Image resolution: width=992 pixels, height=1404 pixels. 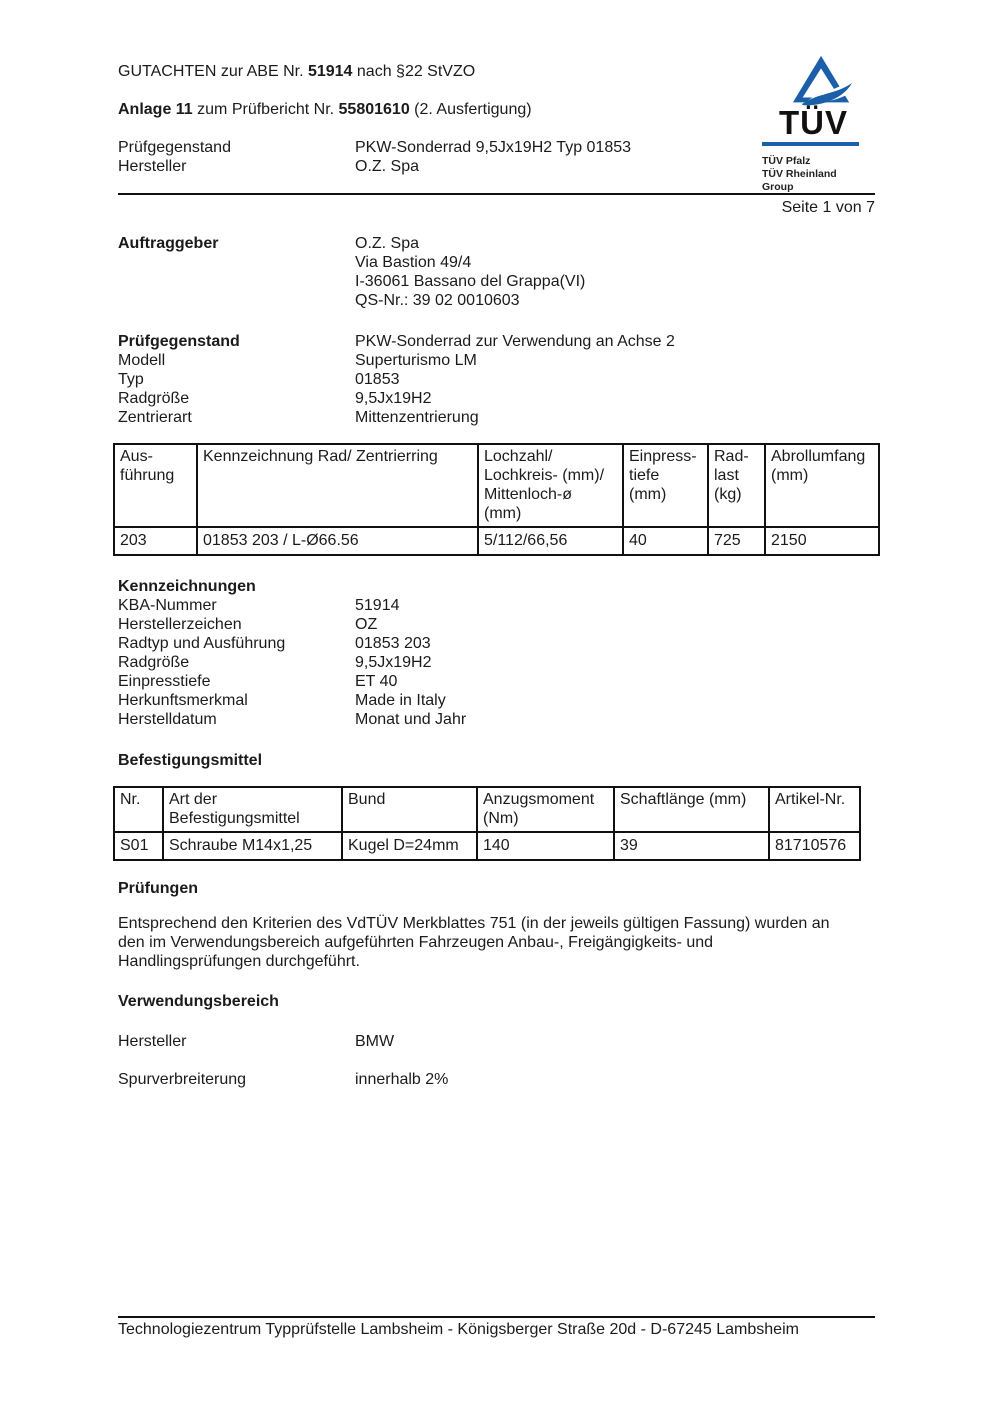 What do you see at coordinates (142, 360) in the screenshot?
I see `model-label: Modell` at bounding box center [142, 360].